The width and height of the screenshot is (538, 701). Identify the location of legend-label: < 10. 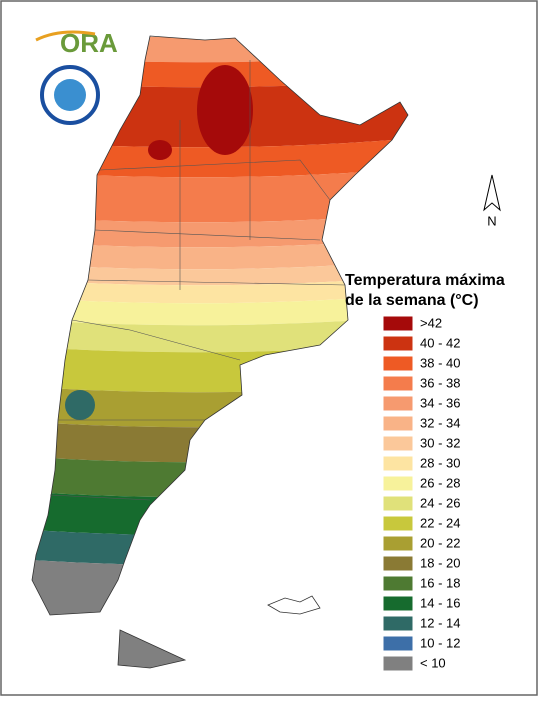
(433, 662).